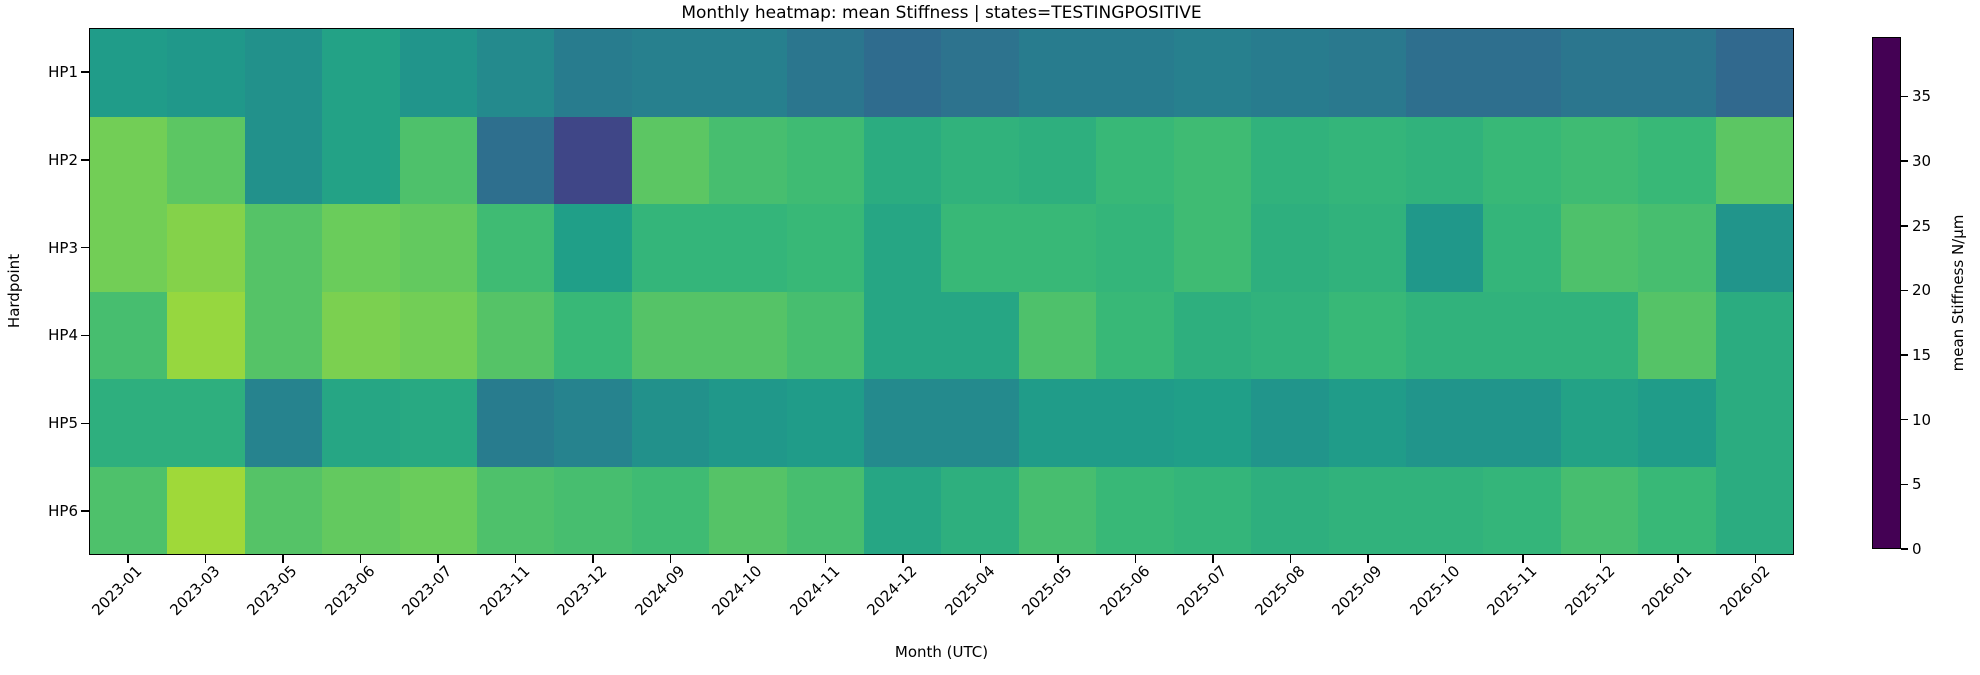 The image size is (1980, 675). Describe the element at coordinates (1922, 355) in the screenshot. I see `colorbar-tick-label-15: 15` at that location.